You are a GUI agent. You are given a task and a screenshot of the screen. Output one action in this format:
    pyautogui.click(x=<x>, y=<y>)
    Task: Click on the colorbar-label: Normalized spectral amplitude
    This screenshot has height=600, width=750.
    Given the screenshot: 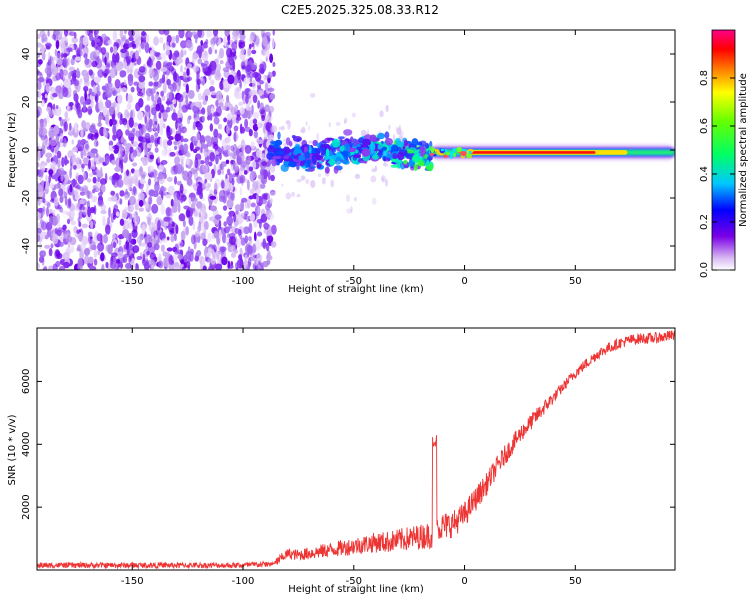 What is the action you would take?
    pyautogui.click(x=743, y=150)
    